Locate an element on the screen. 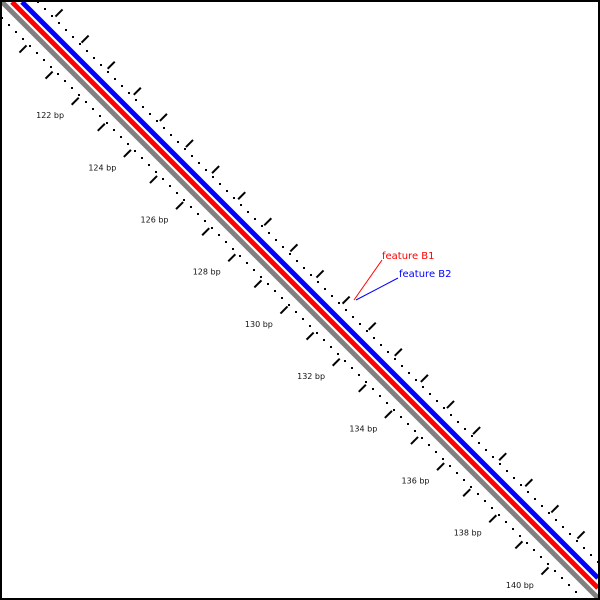 The image size is (600, 600). bp-label: 130 bp is located at coordinates (259, 324).